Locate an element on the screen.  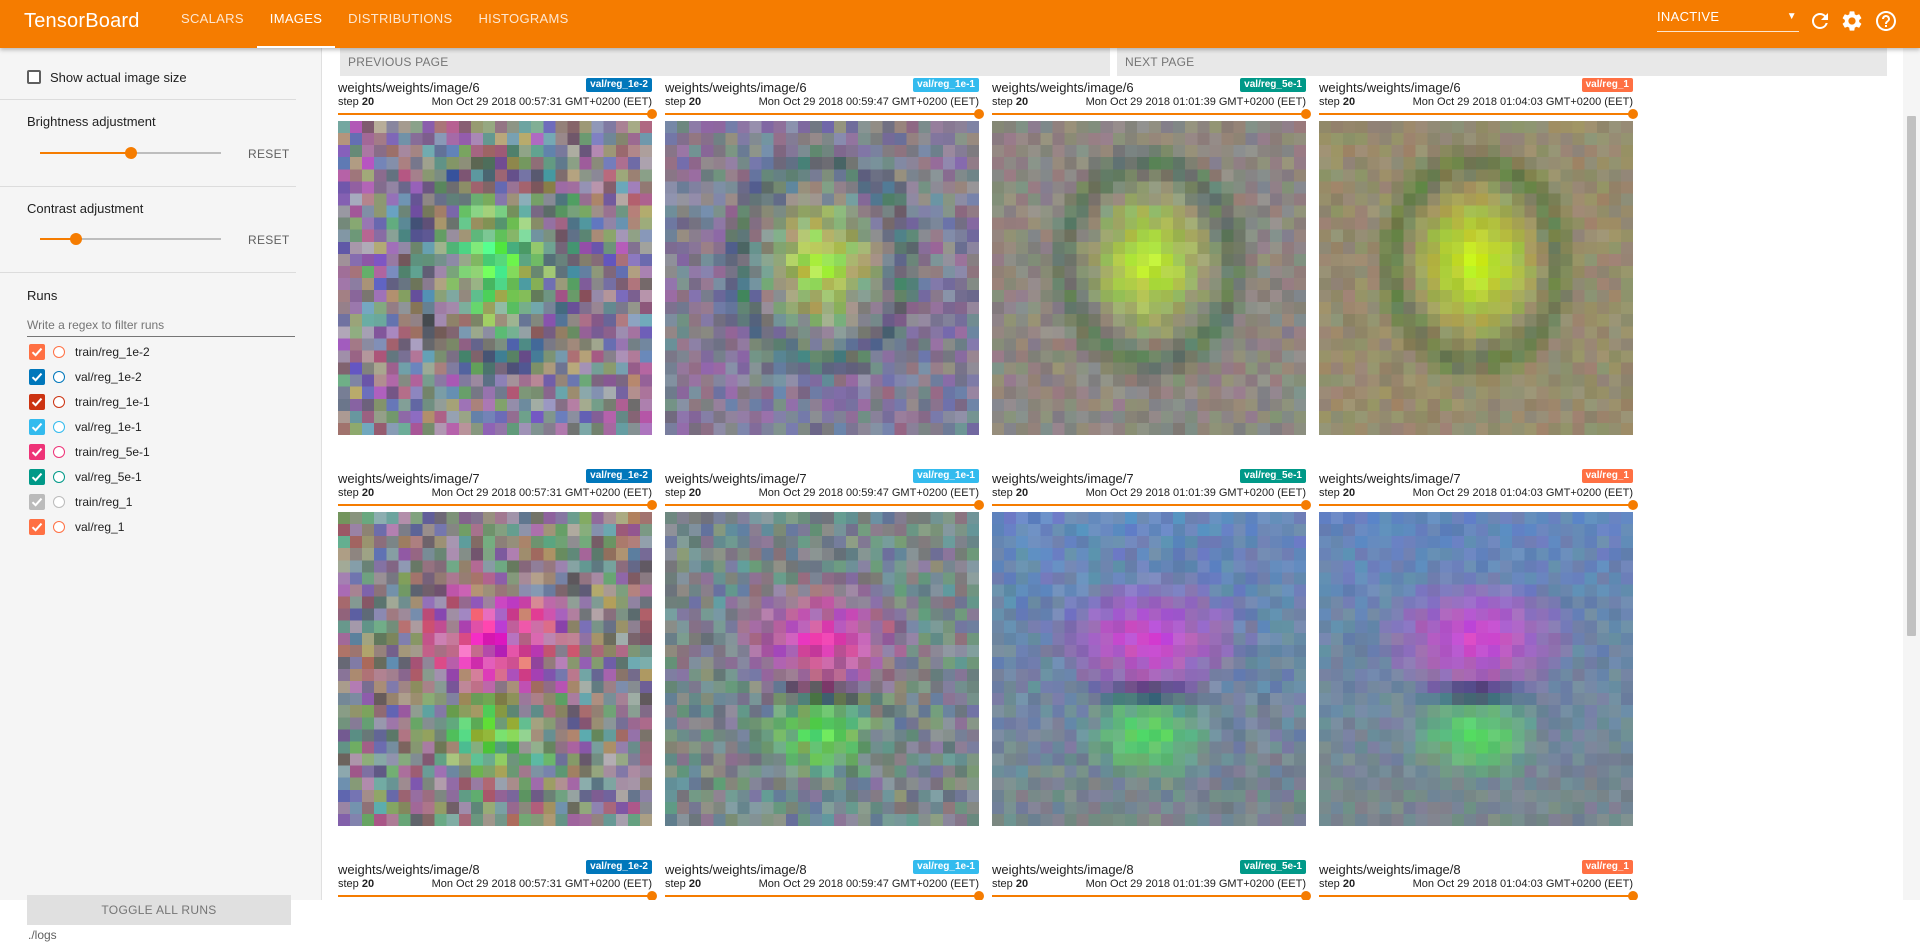
help-icon is located at coordinates (1886, 21).